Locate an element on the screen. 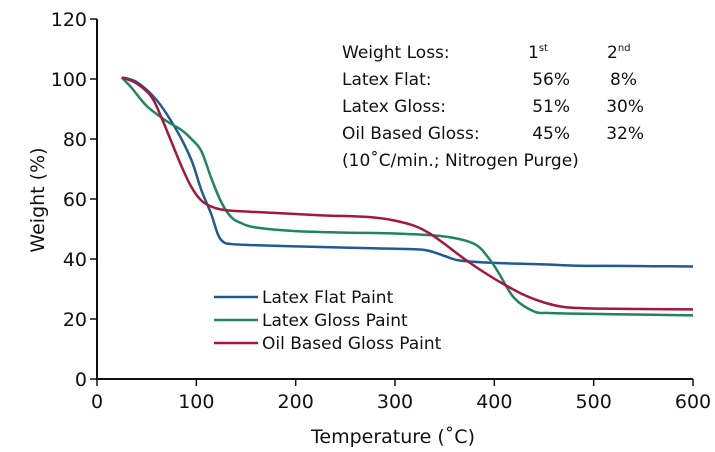  x-tick-label: 100 is located at coordinates (196, 402).